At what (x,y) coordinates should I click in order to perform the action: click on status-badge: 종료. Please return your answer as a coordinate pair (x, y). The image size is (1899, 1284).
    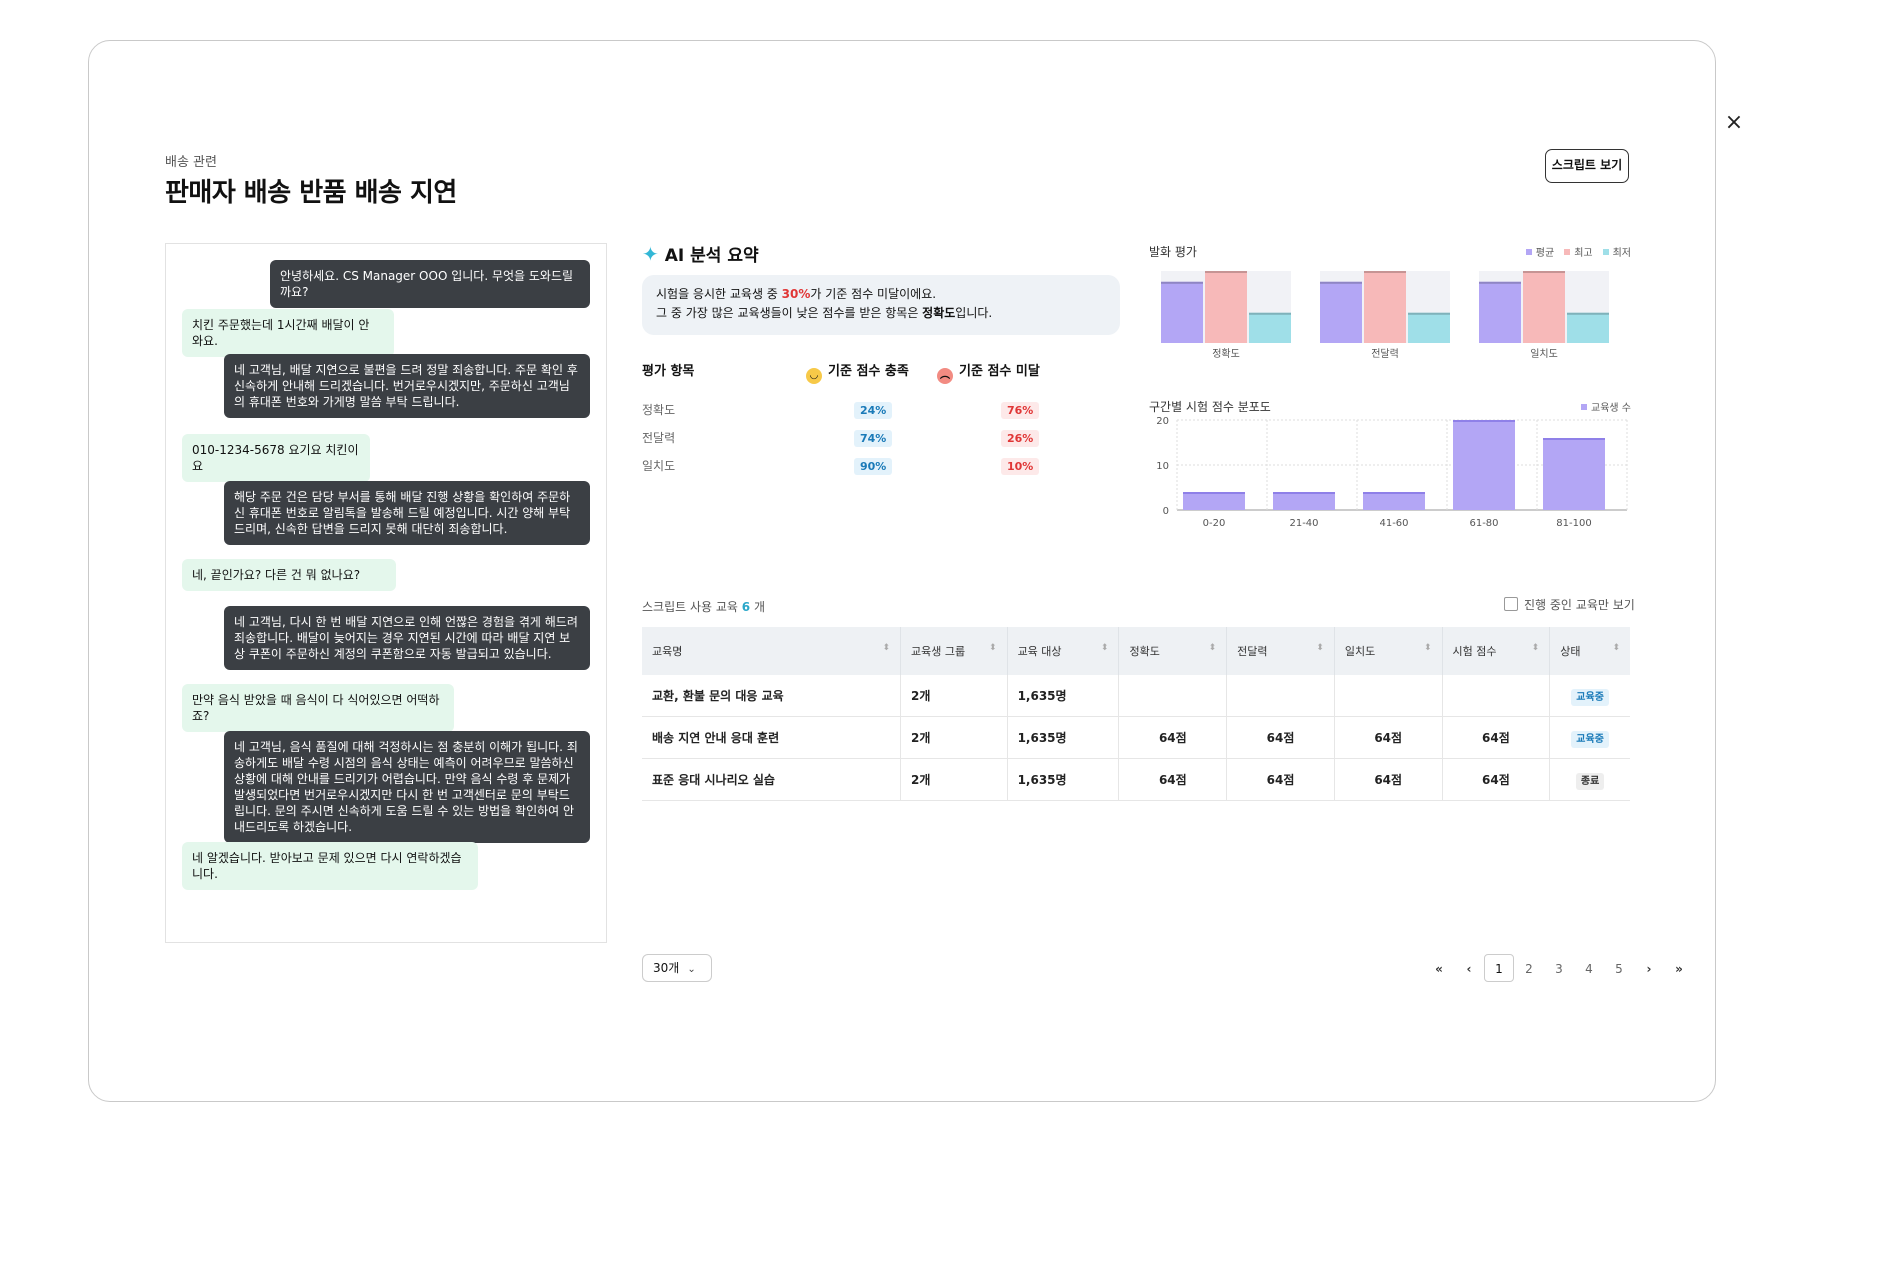
    Looking at the image, I should click on (1590, 781).